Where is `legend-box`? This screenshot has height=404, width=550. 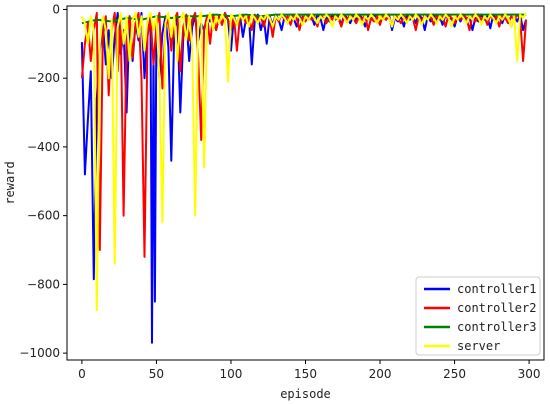 legend-box is located at coordinates (478, 316).